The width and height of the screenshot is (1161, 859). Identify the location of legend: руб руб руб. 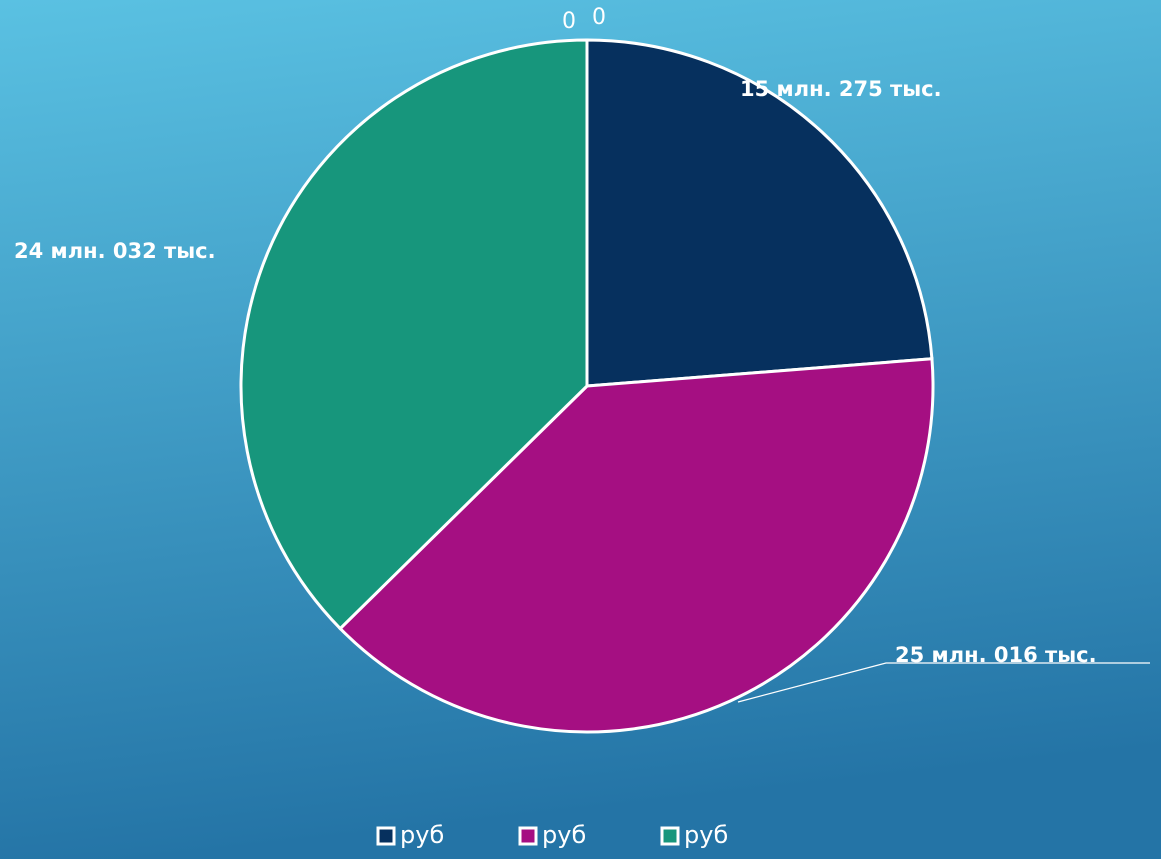
(552, 835).